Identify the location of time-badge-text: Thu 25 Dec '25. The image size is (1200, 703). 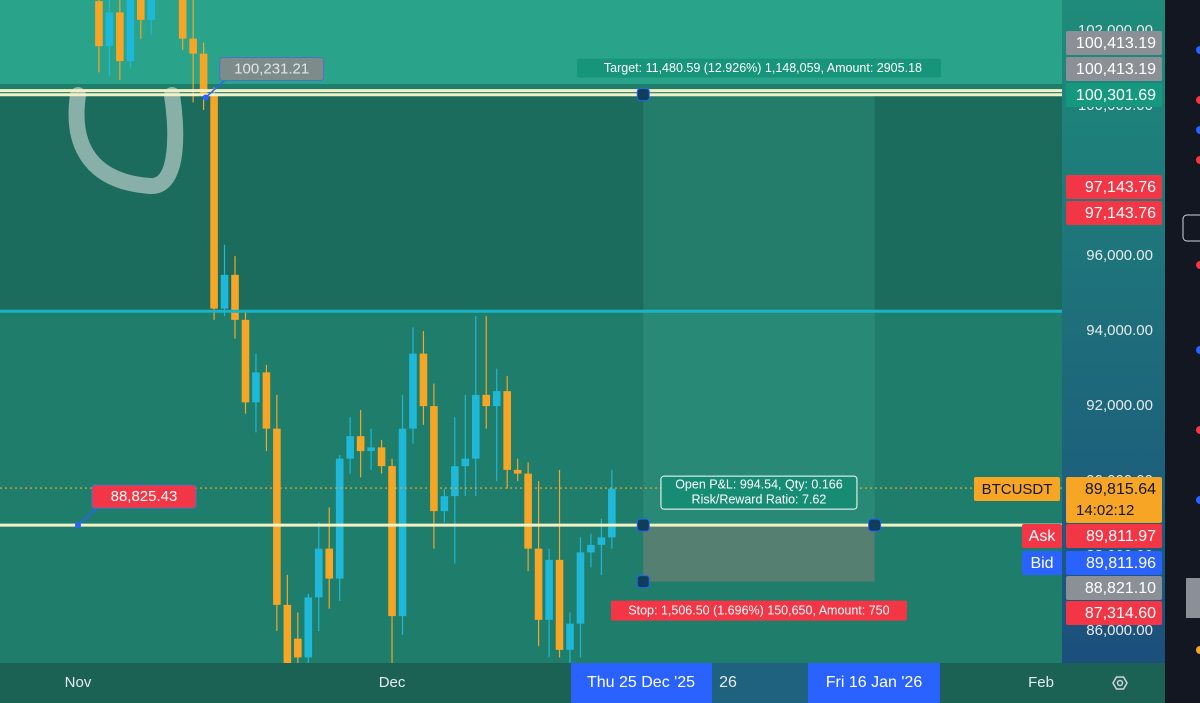
(641, 682).